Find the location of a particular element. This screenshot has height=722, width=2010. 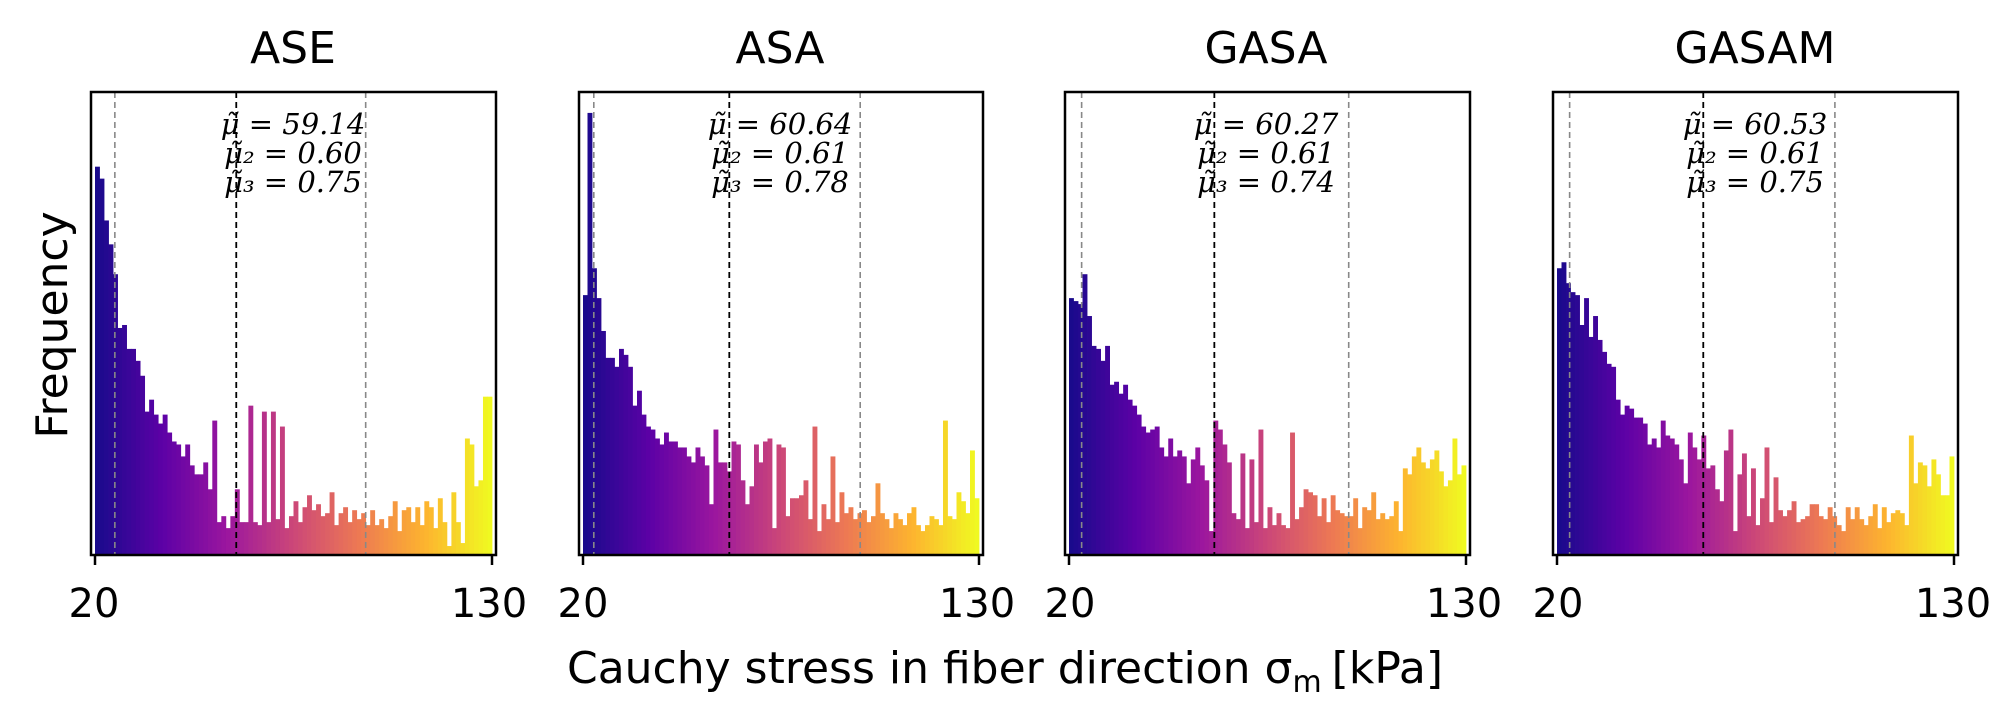

plot-frame-gasam is located at coordinates (1755, 323).